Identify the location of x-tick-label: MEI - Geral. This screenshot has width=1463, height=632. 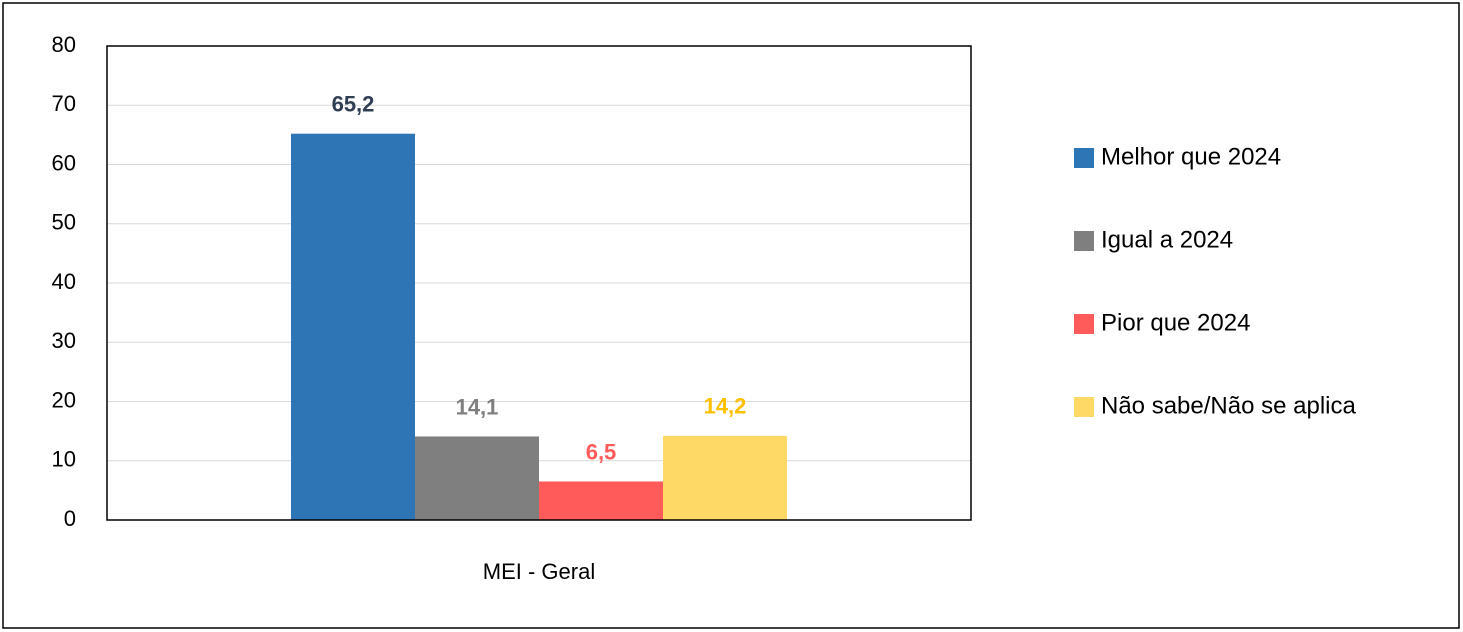
(539, 571).